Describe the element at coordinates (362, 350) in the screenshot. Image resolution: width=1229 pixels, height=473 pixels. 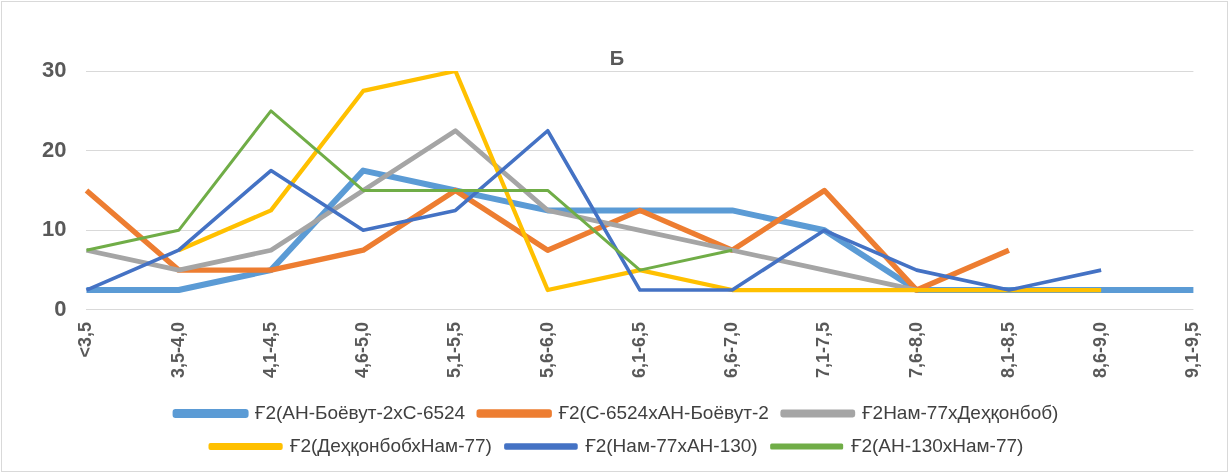
I see `x-tick-label: 4,6-5,0` at that location.